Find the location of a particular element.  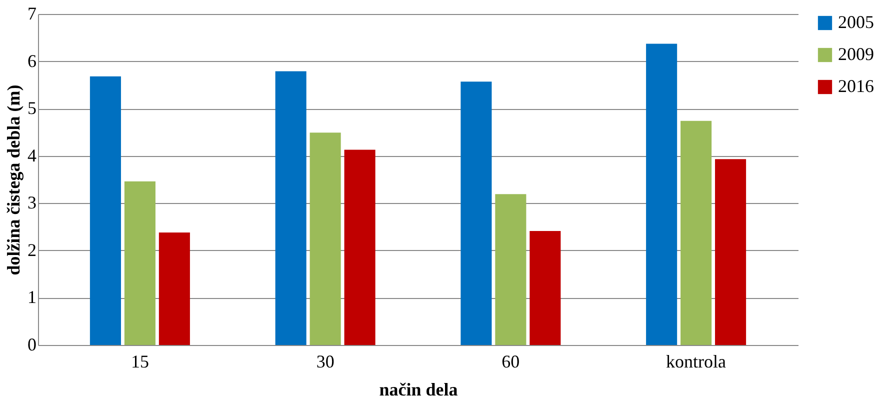

legend-label: 2016 is located at coordinates (856, 86).